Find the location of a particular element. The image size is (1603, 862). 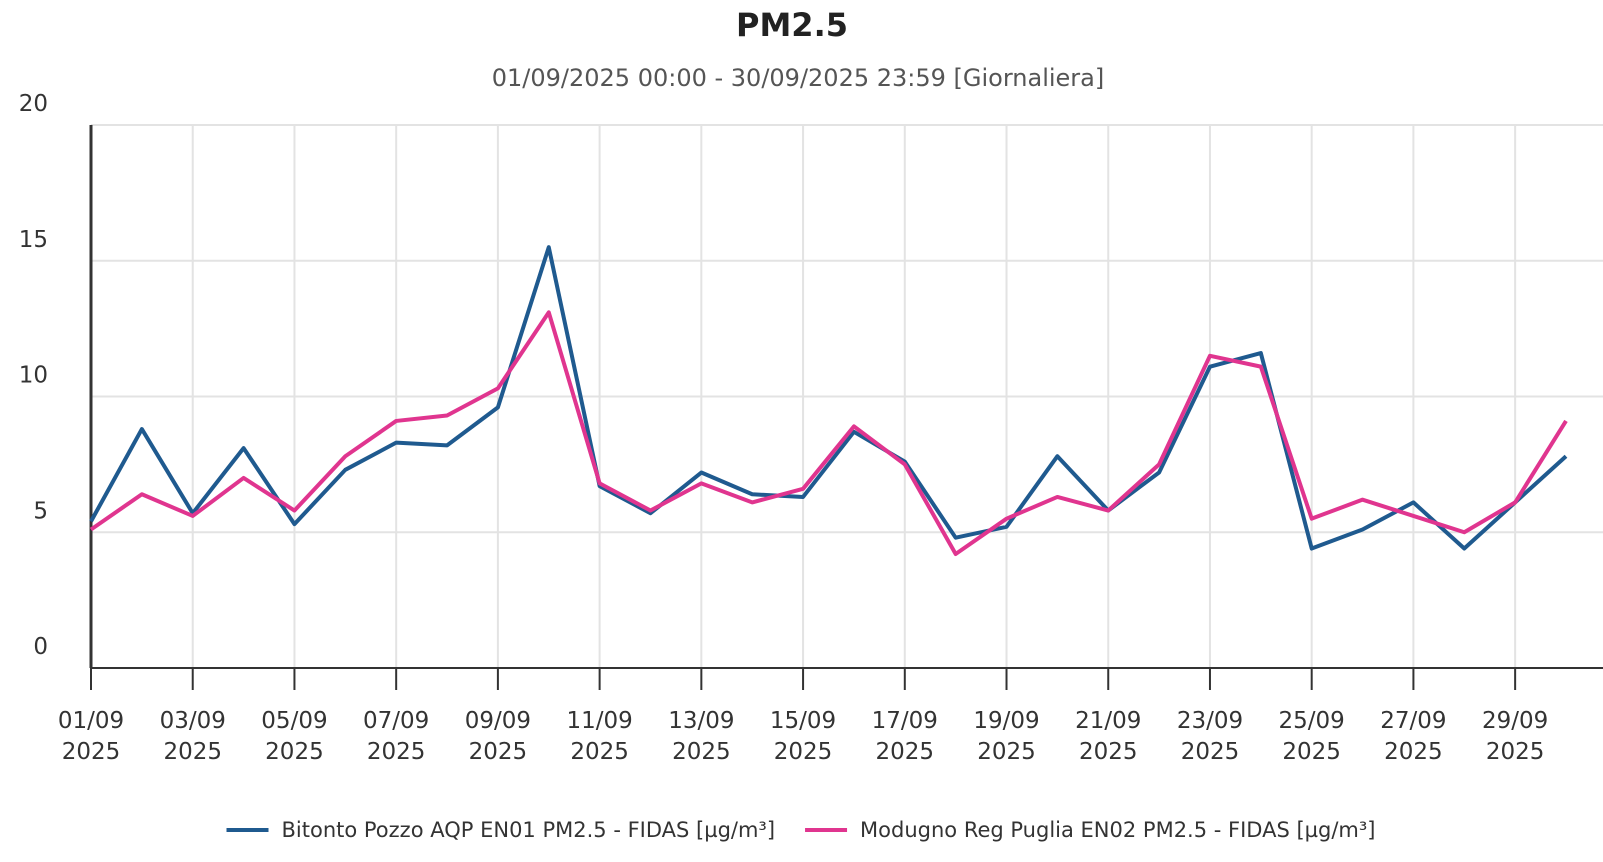

chart-title: PM2.5 is located at coordinates (792, 25).